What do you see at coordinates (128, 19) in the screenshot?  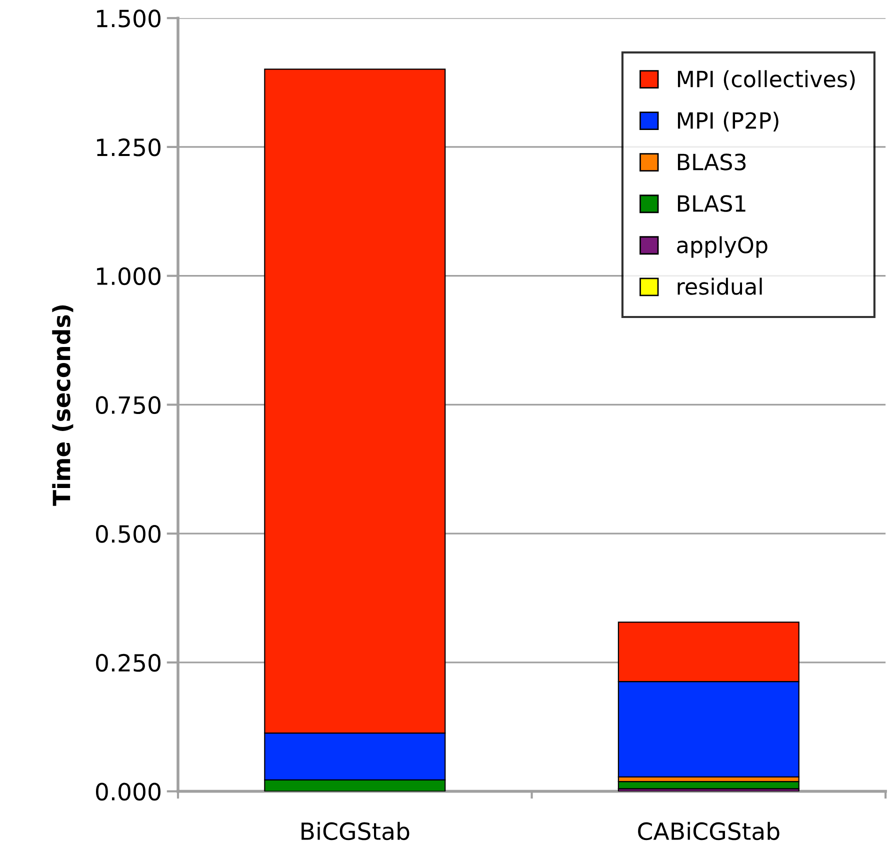 I see `y-tick-label: 1.500` at bounding box center [128, 19].